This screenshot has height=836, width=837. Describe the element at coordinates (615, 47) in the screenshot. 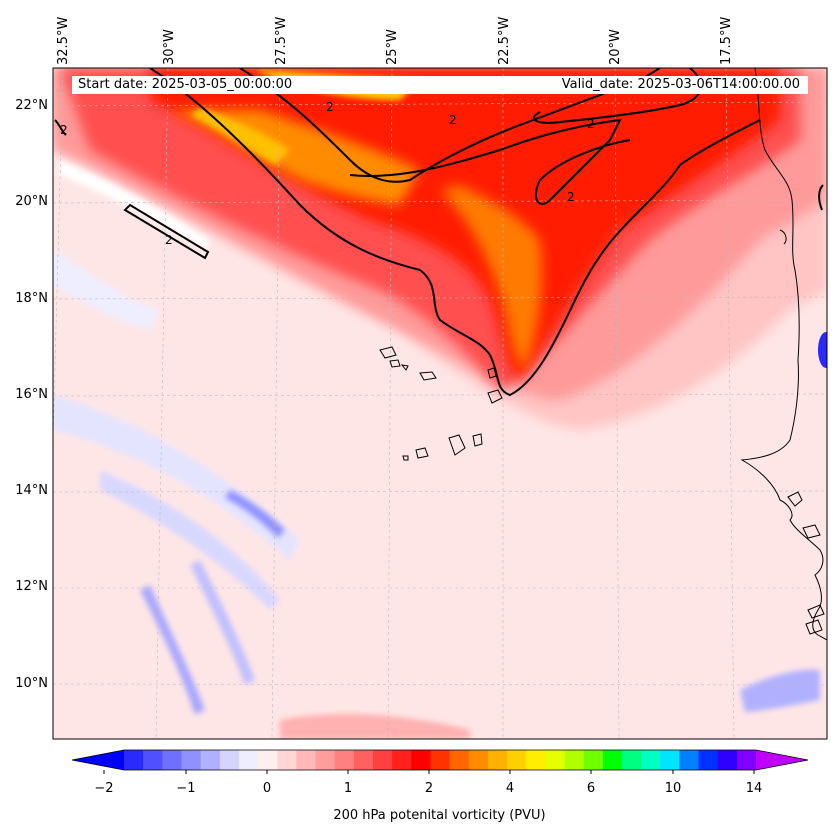

I see `lon-label: 20°W` at that location.